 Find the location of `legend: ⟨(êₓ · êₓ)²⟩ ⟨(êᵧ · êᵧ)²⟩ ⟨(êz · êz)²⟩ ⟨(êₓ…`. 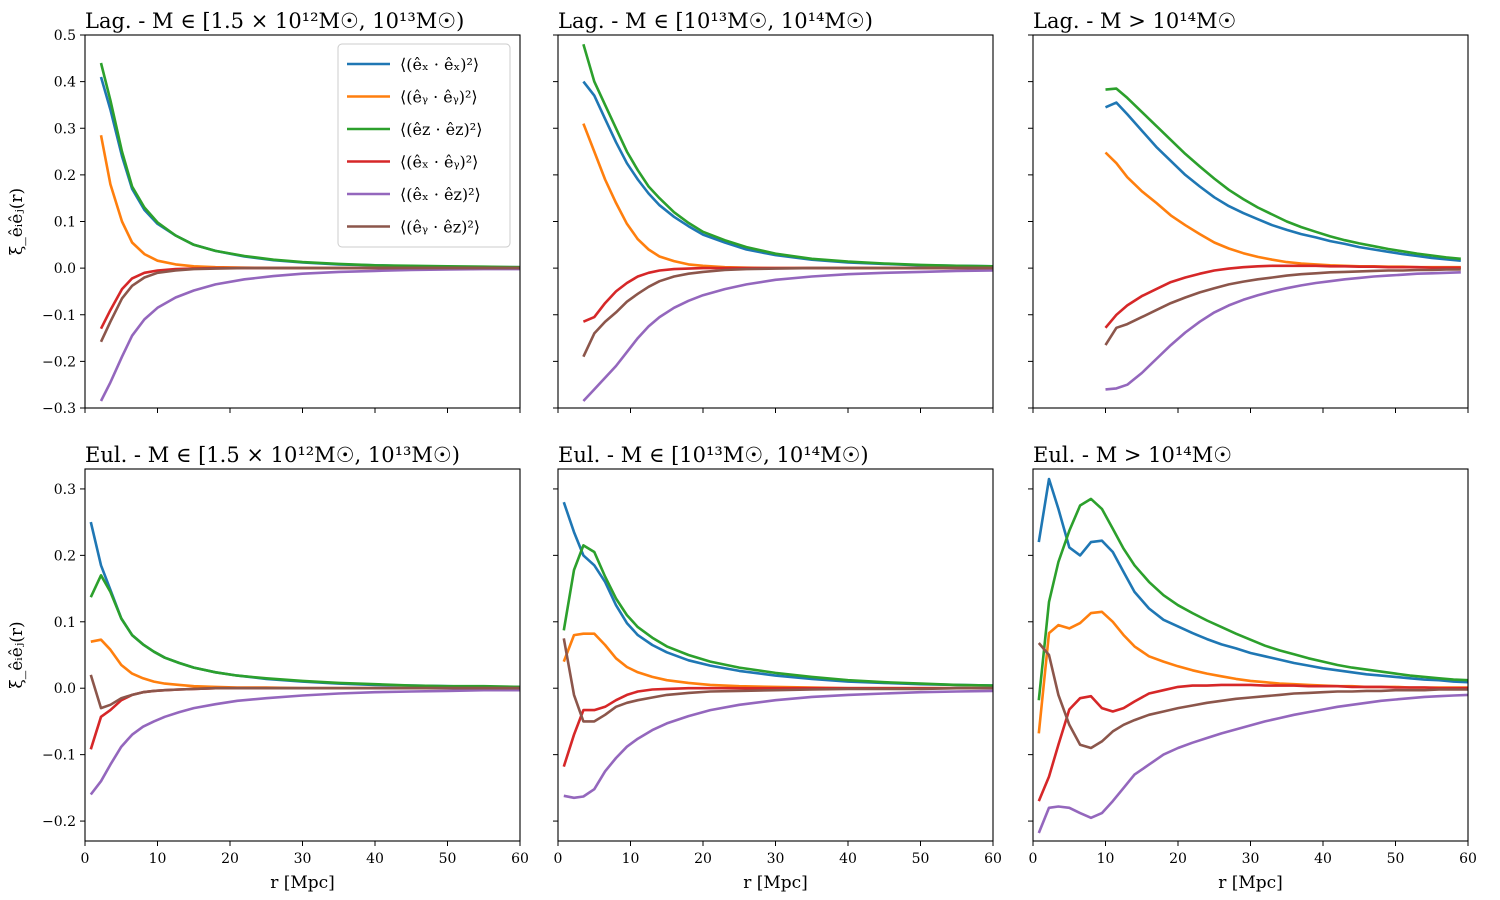

legend: ⟨(êₓ · êₓ)²⟩ ⟨(êᵧ · êᵧ)²⟩ ⟨(êz · êz)²⟩ ⟨(êₓ… is located at coordinates (424, 145).